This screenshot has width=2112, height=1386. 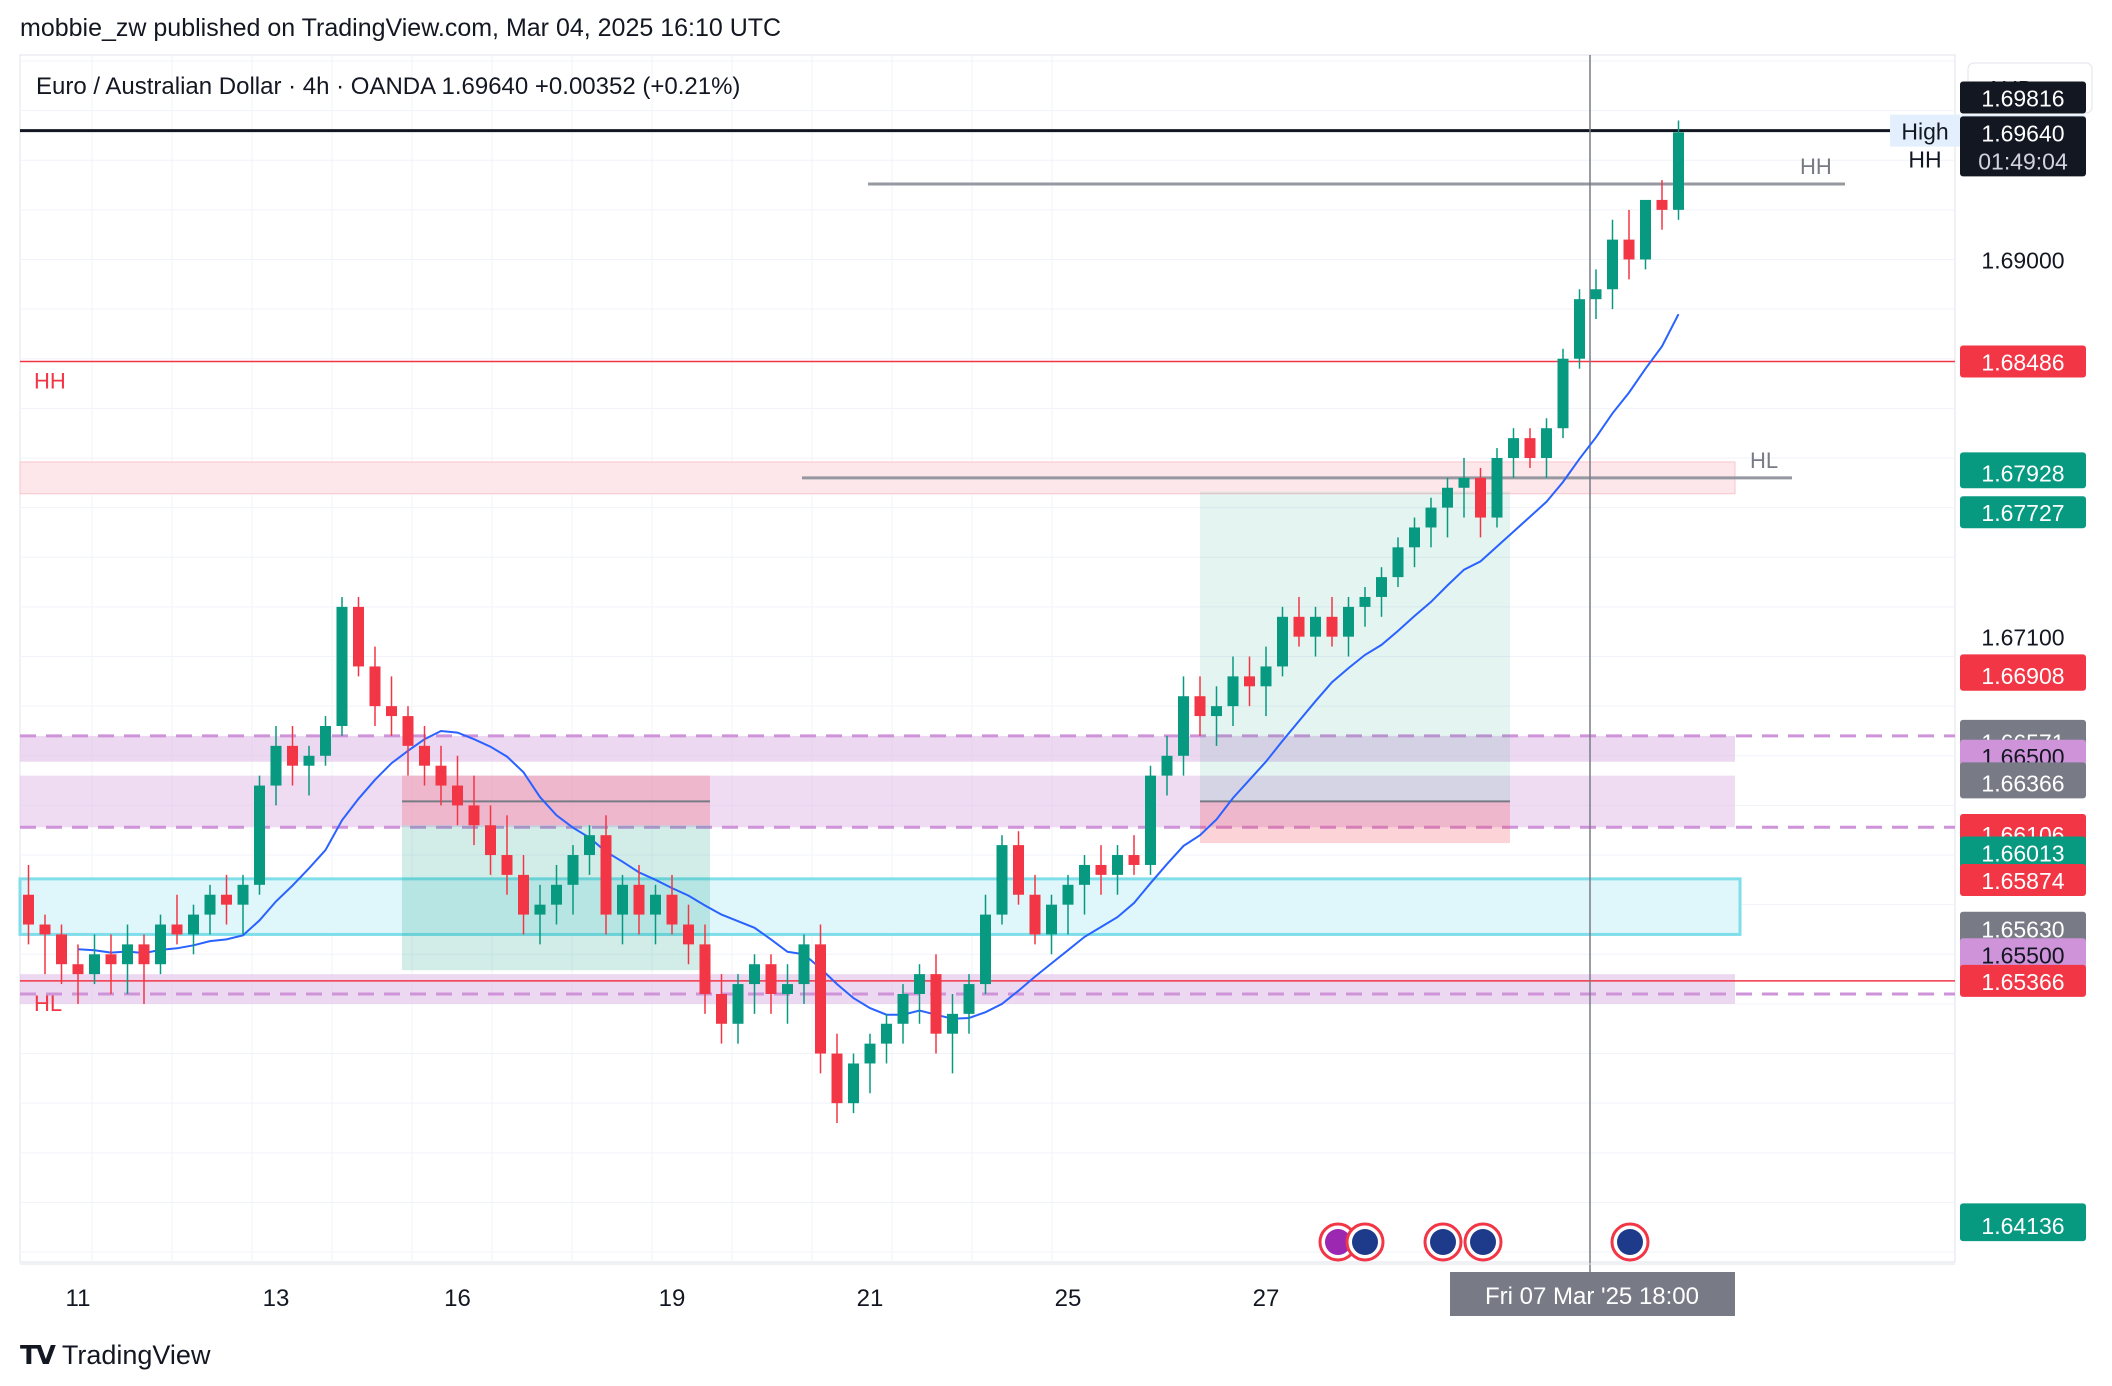 I want to click on price-label-text: 1.65630, so click(x=2022, y=929).